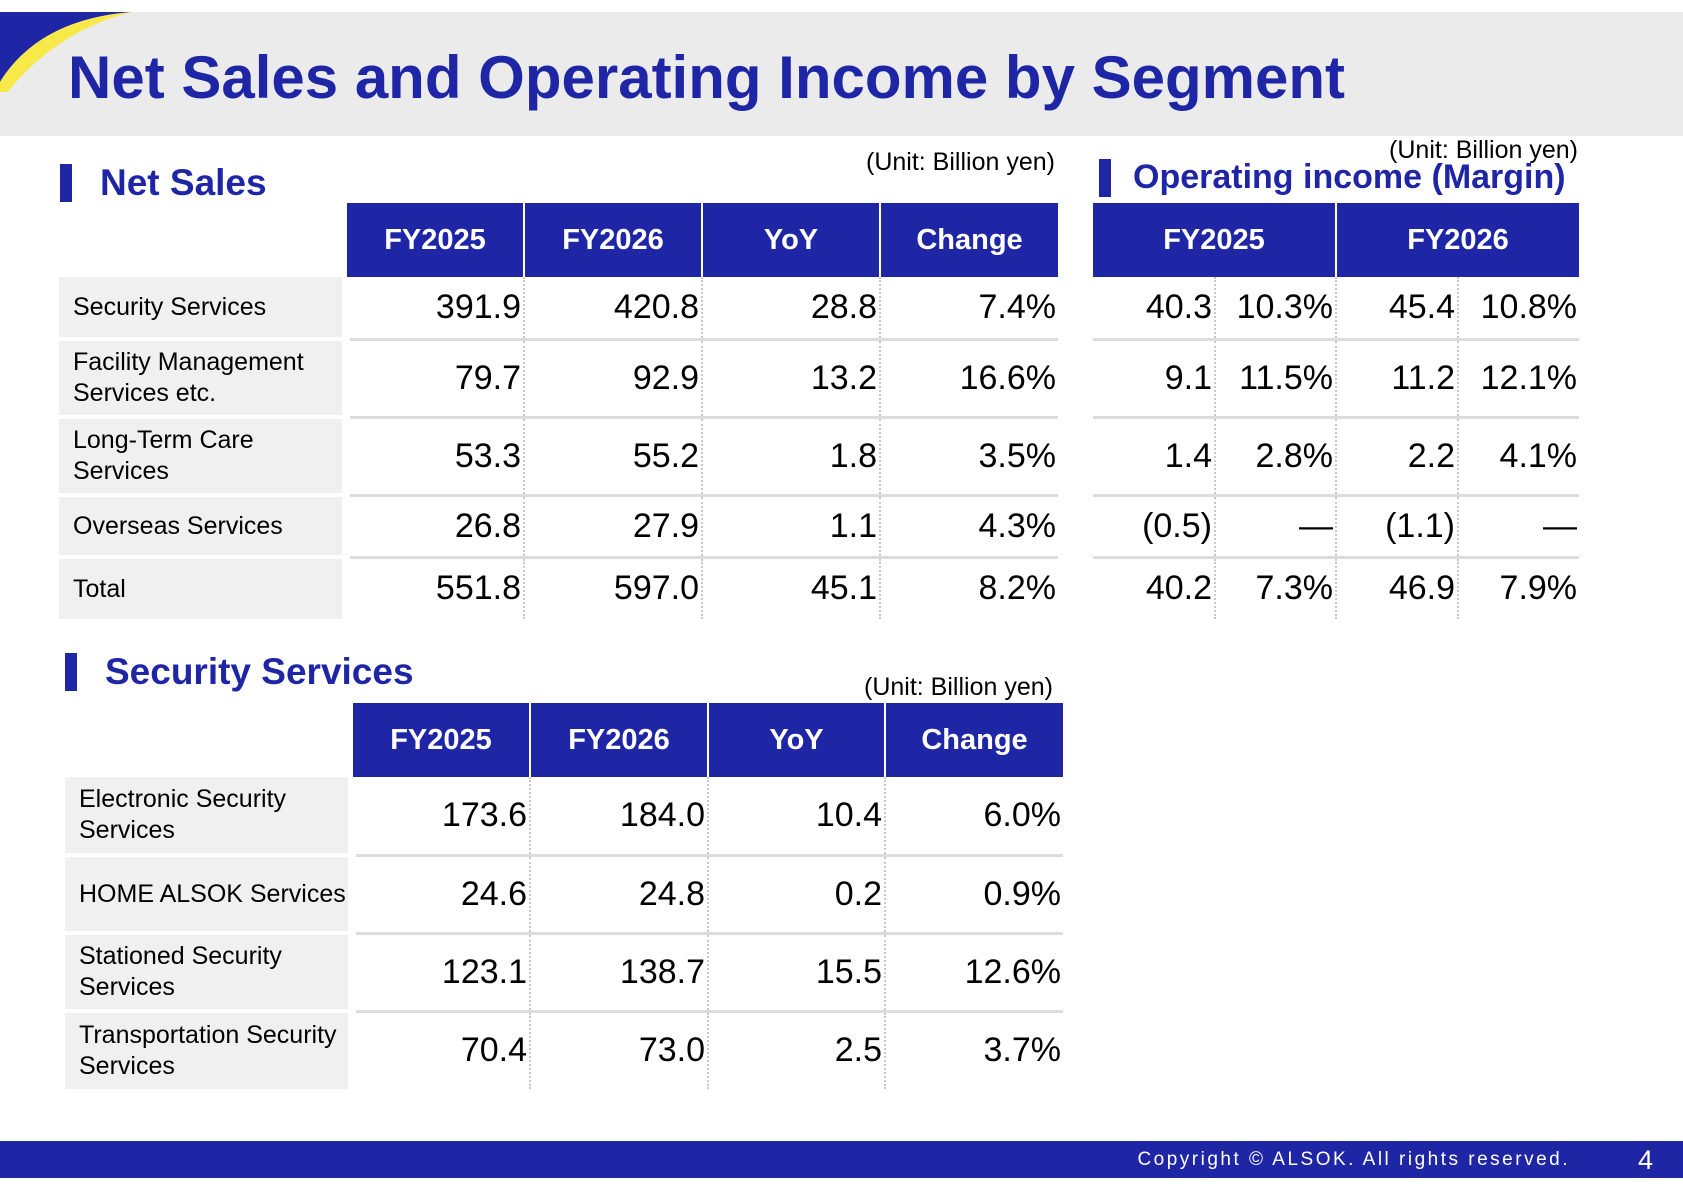 The width and height of the screenshot is (1683, 1190). I want to click on margin-value: 7.3%, so click(1276, 588).